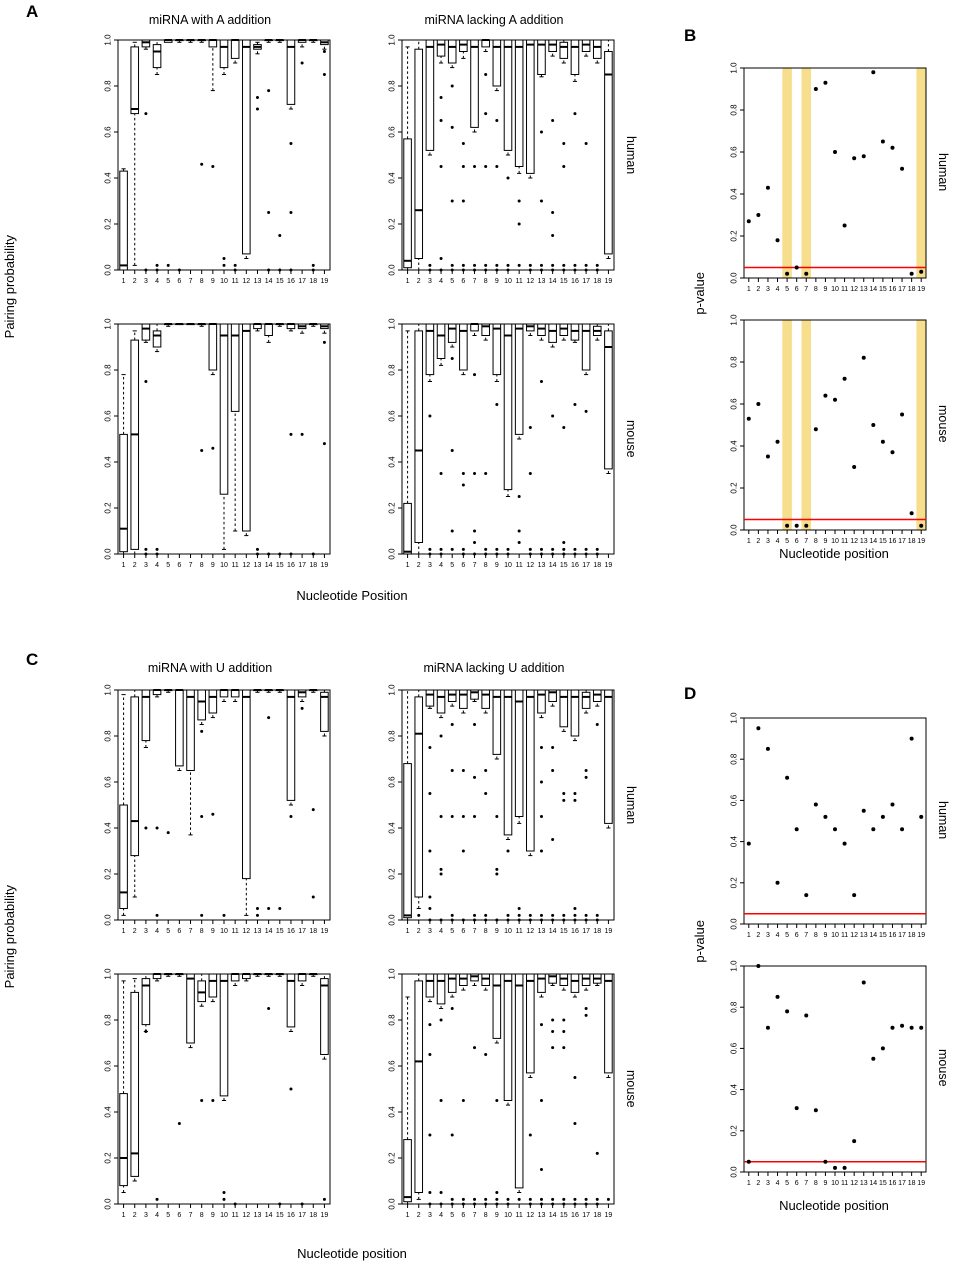  I want to click on svg-text: 1.0, so click(734, 68).